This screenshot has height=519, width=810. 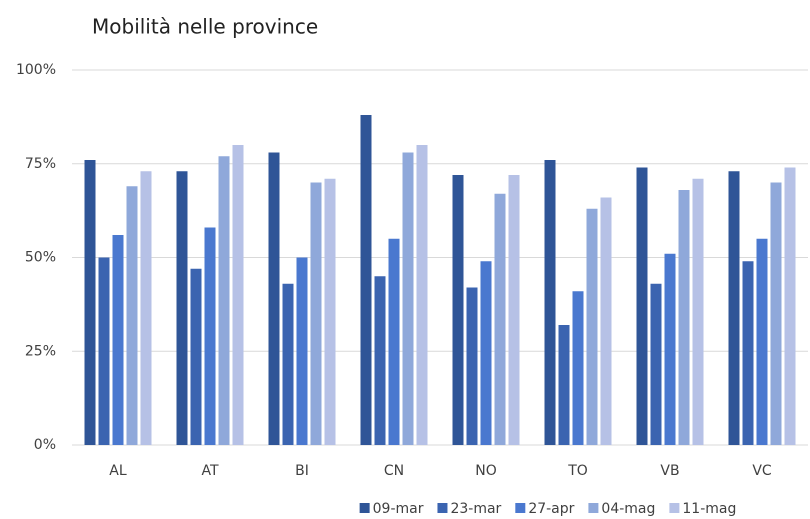 I want to click on legend-label: 04-mag, so click(x=628, y=509).